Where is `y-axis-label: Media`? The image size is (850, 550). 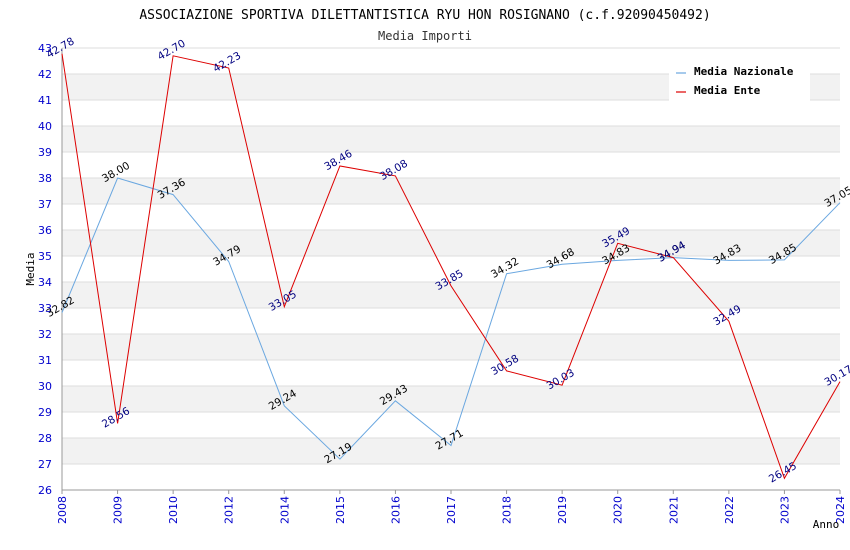 y-axis-label: Media is located at coordinates (30, 268).